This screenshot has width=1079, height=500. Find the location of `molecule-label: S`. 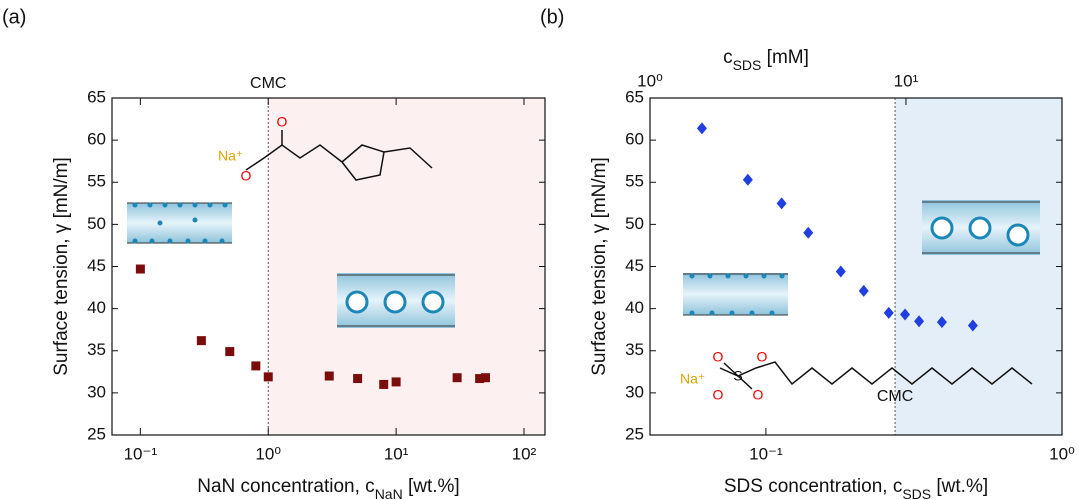

molecule-label: S is located at coordinates (737, 376).